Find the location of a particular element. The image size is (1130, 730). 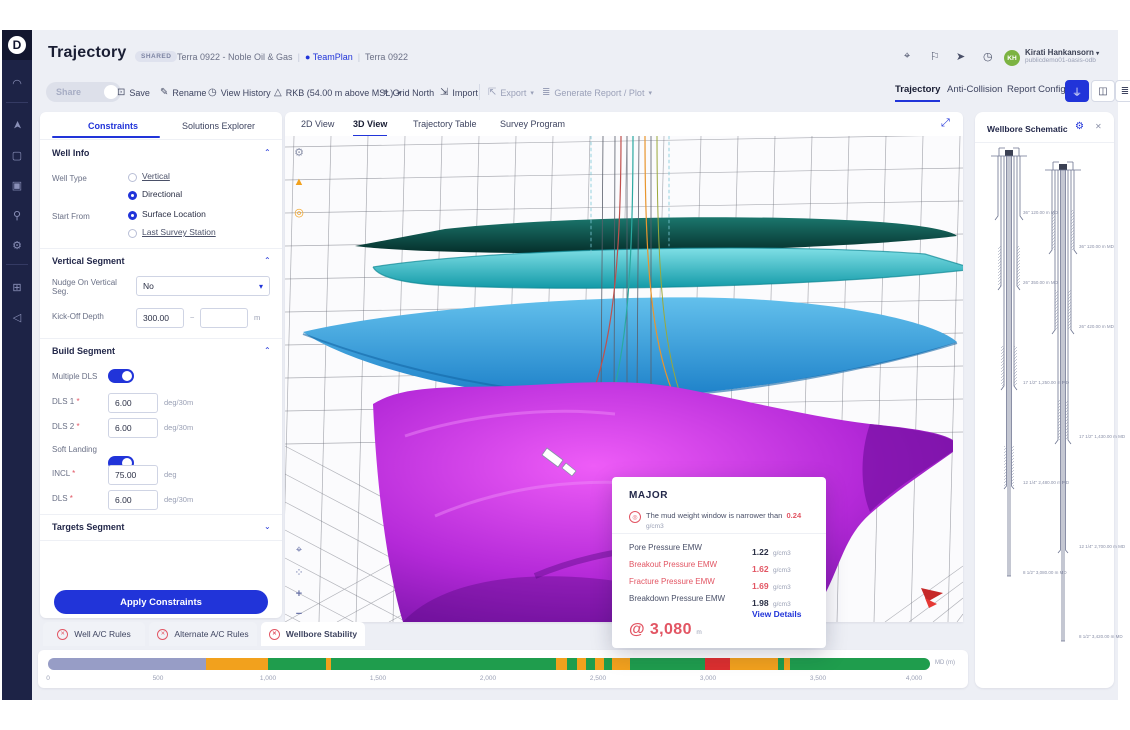

grid-north-button: ⌖ Grid North is located at coordinates (409, 92).